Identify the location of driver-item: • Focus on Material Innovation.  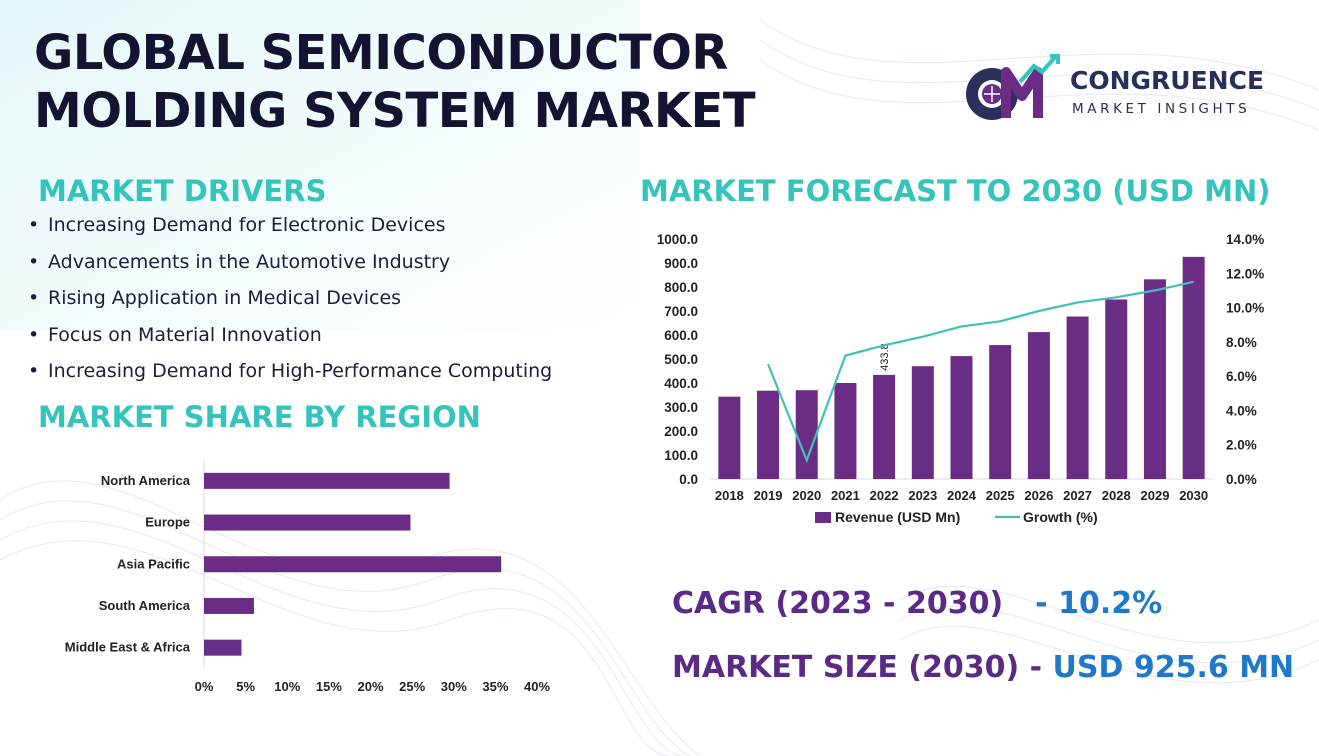
(175, 334).